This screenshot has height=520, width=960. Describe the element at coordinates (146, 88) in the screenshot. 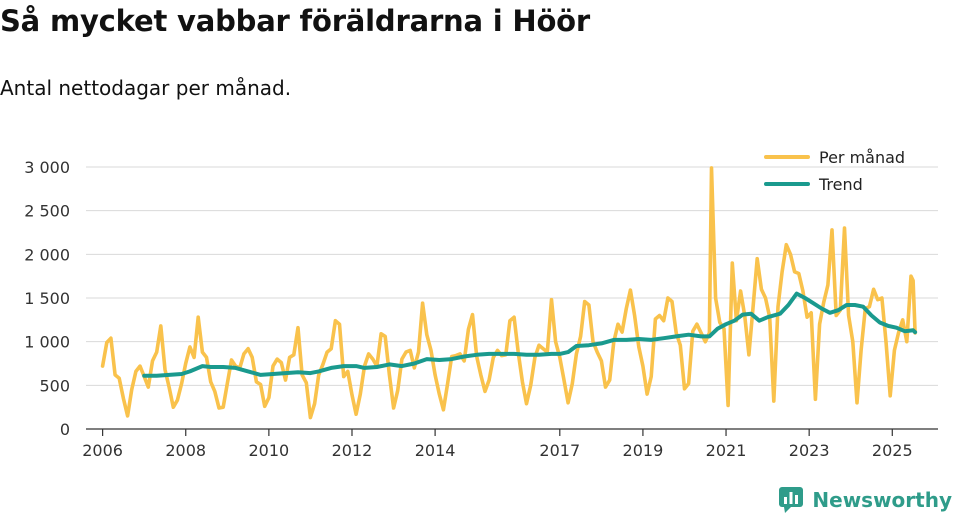

I see `chart-subtitle: Antal nettodagar per månad.` at that location.